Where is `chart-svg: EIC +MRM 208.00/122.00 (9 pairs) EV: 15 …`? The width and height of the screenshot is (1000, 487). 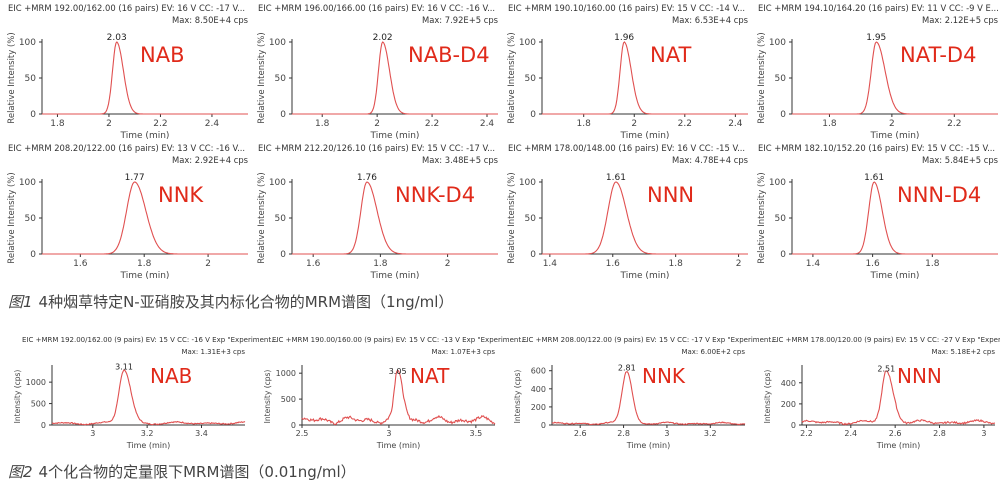
chart-svg: EIC +MRM 208.00/122.00 (9 pairs) EV: 15 … is located at coordinates (645, 393).